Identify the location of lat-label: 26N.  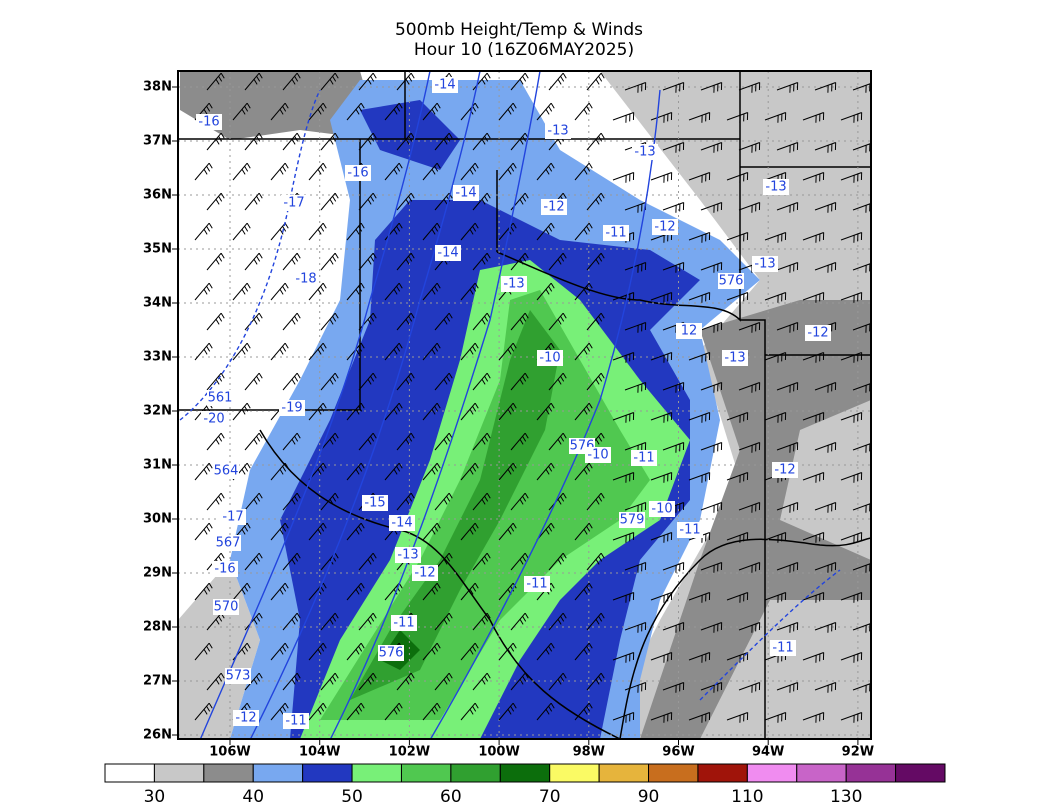
(157, 735).